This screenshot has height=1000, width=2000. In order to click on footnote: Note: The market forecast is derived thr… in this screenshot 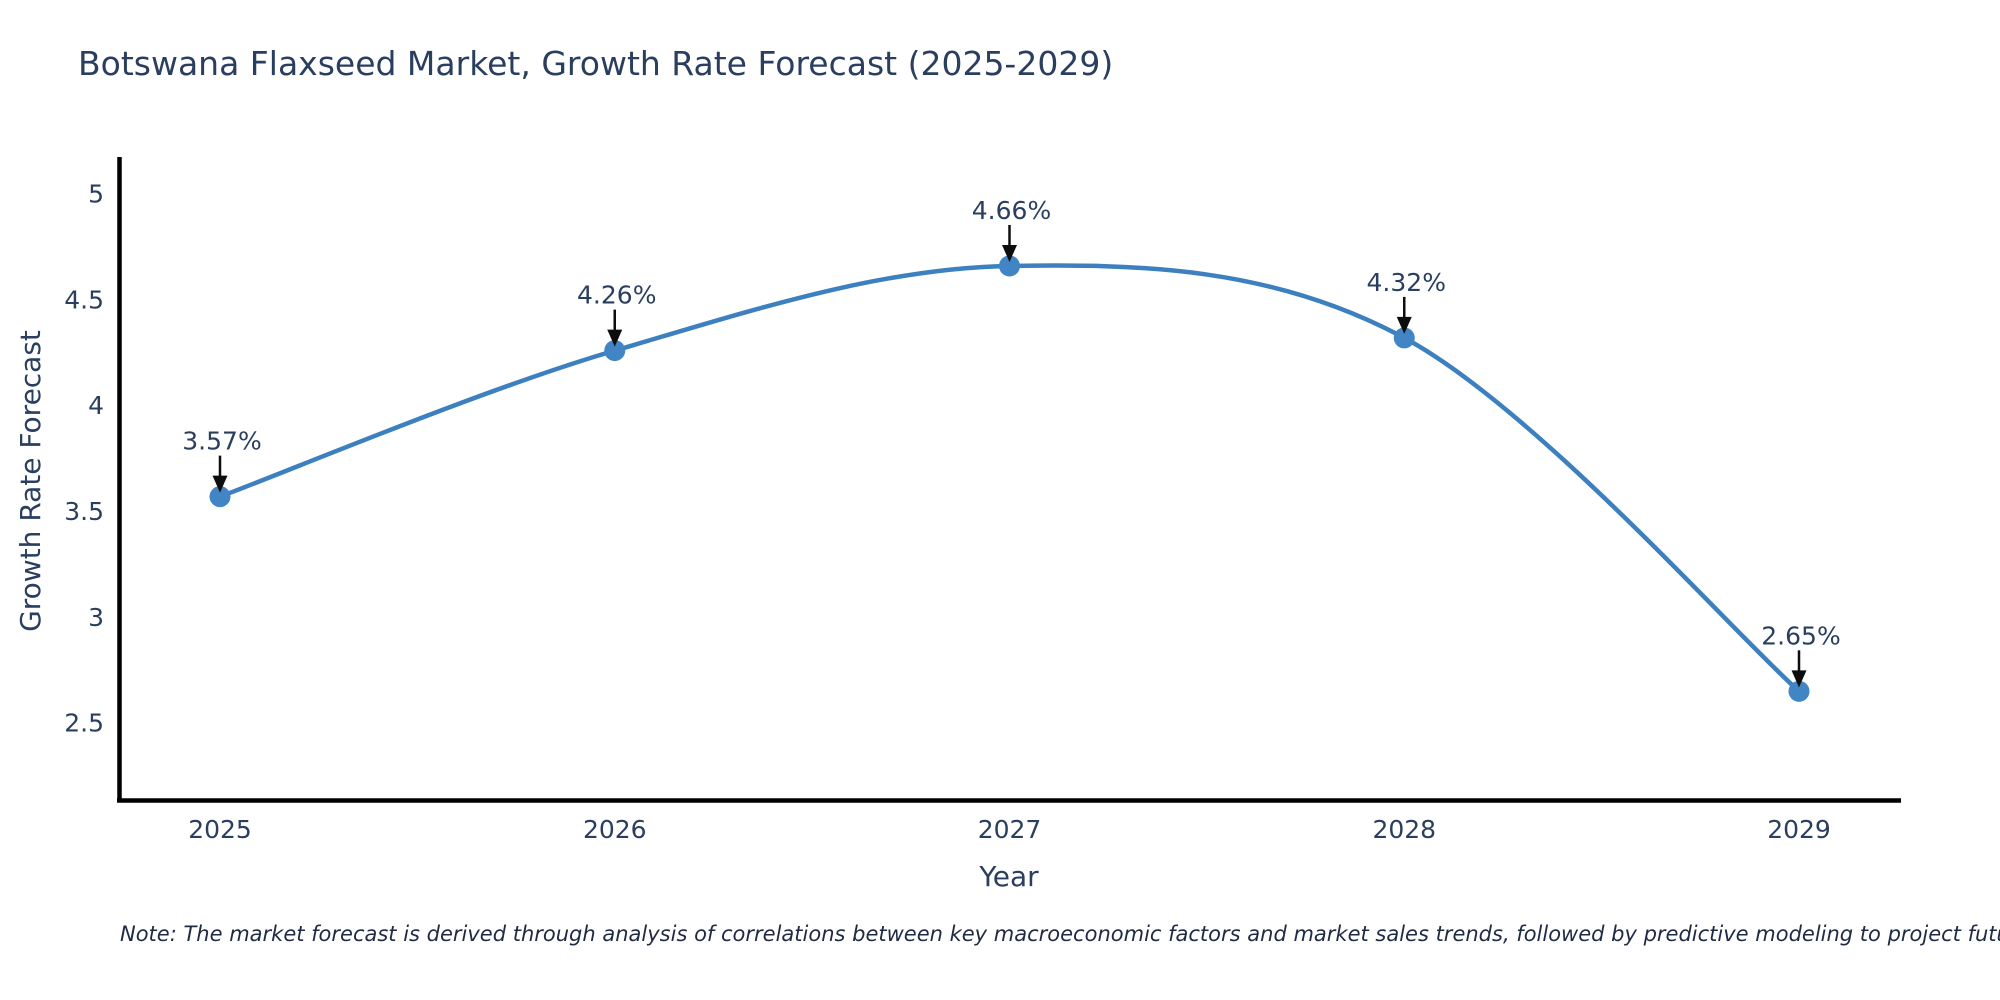, I will do `click(1060, 934)`.